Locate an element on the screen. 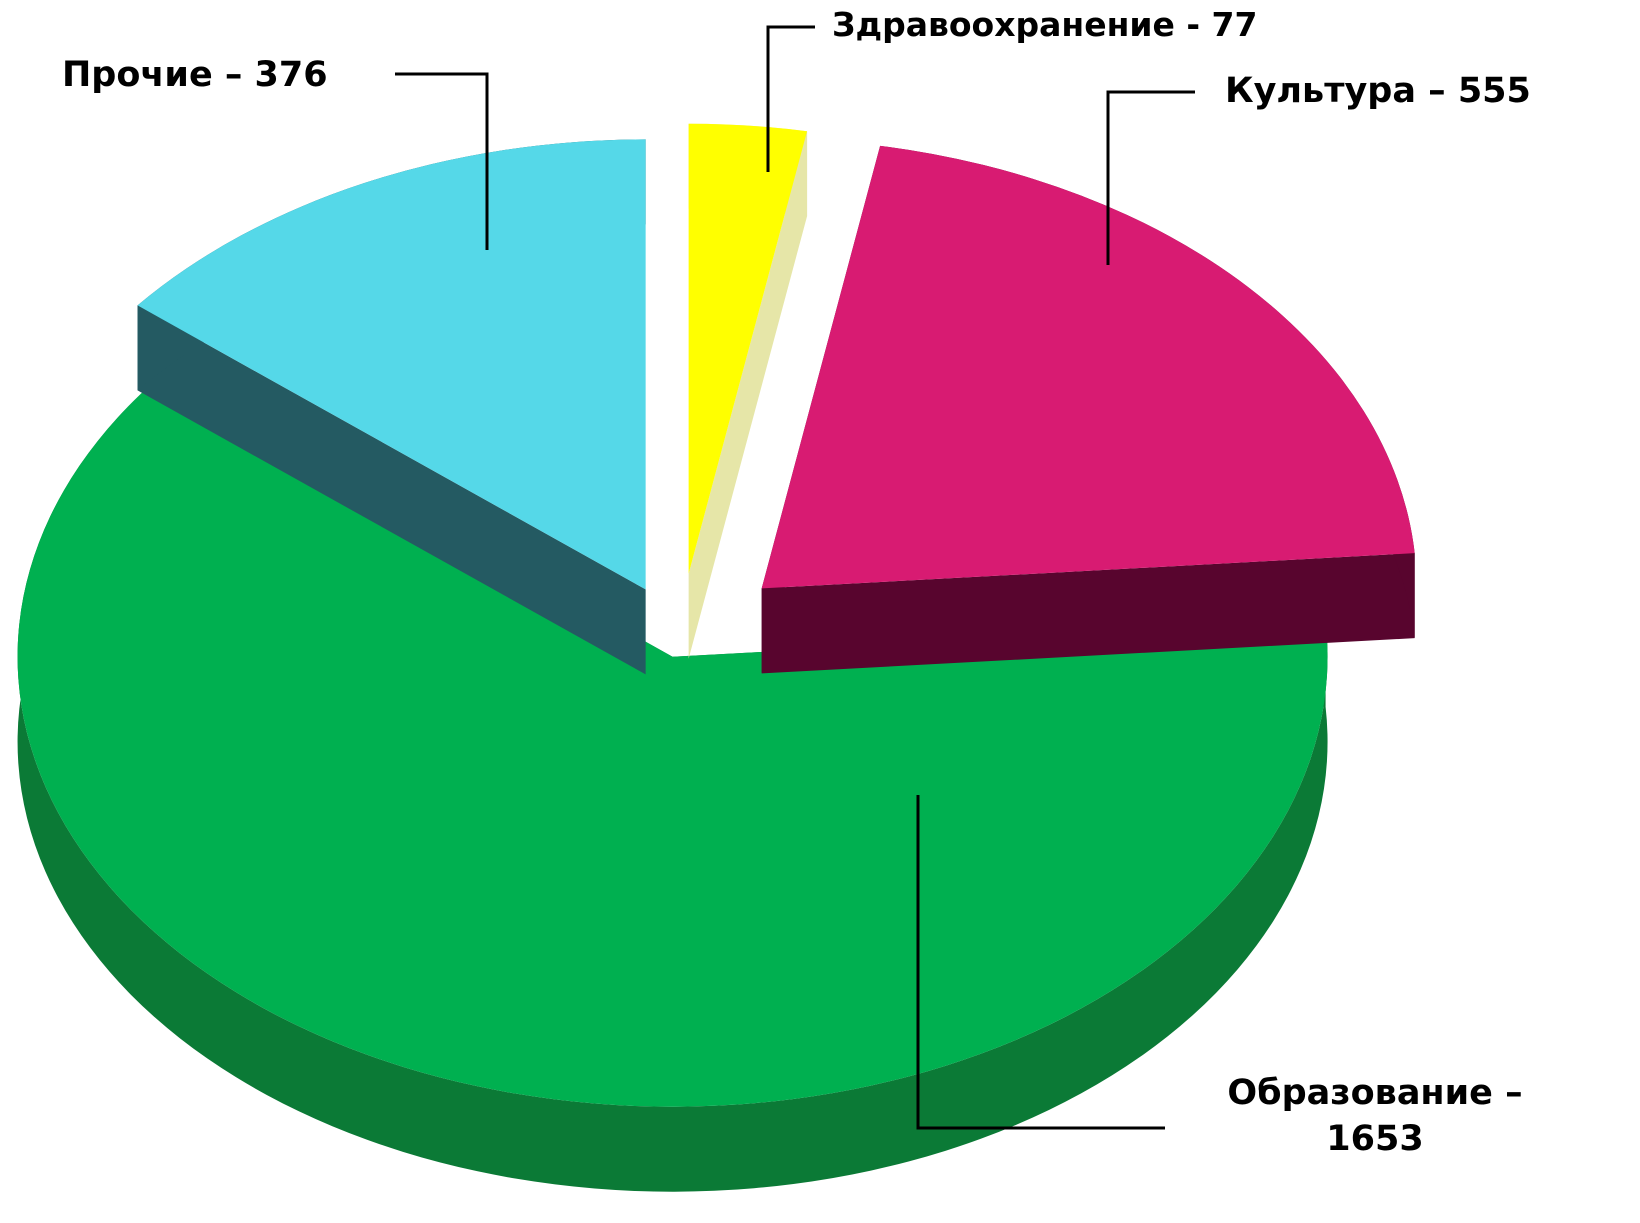 The width and height of the screenshot is (1640, 1223). slice-label: Культура – 555 is located at coordinates (1378, 91).